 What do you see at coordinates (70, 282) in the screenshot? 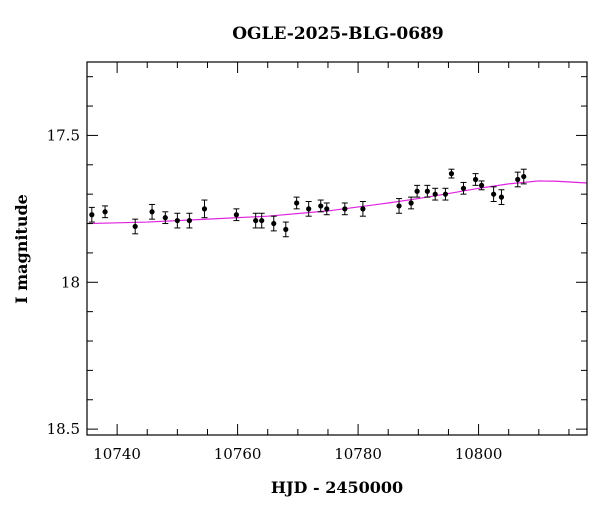
I see `y-tick-label: 18` at bounding box center [70, 282].